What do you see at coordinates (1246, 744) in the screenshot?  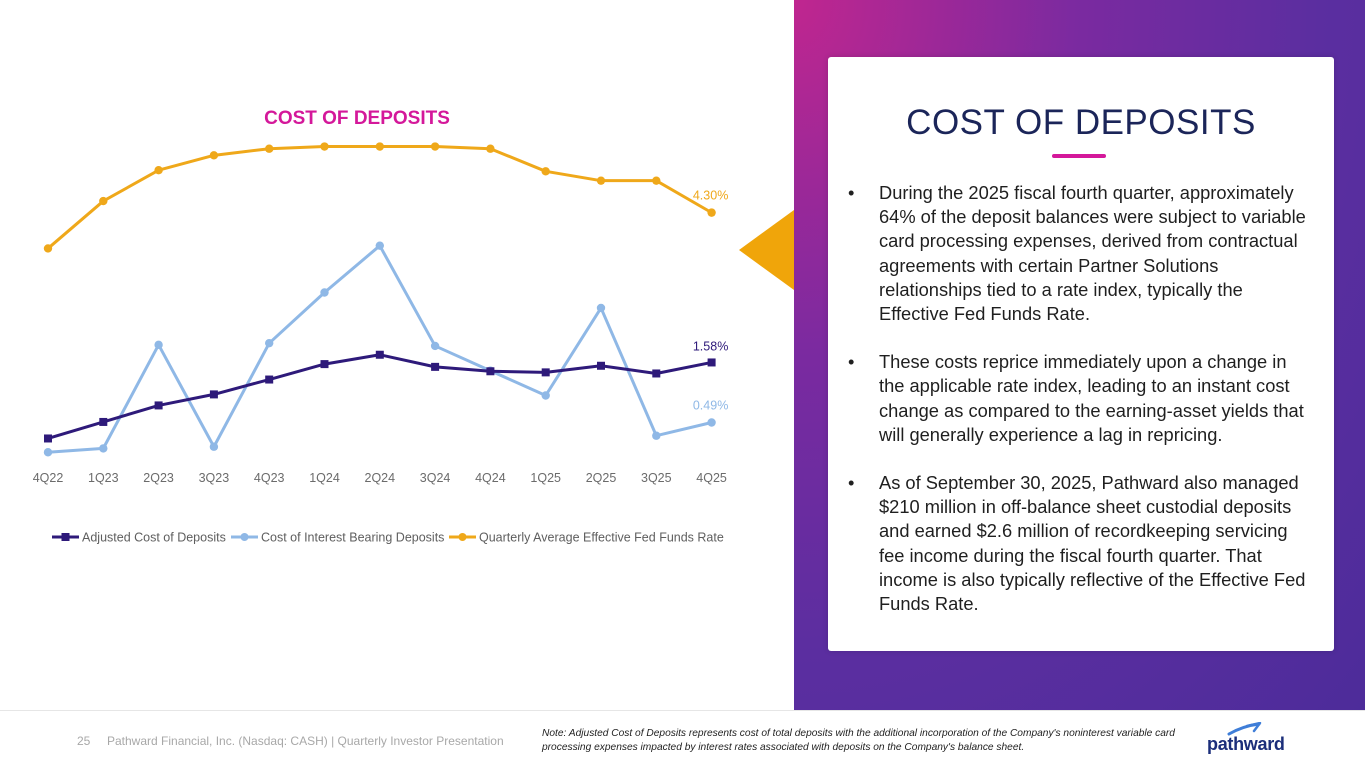 I see `logo-text: pathward` at bounding box center [1246, 744].